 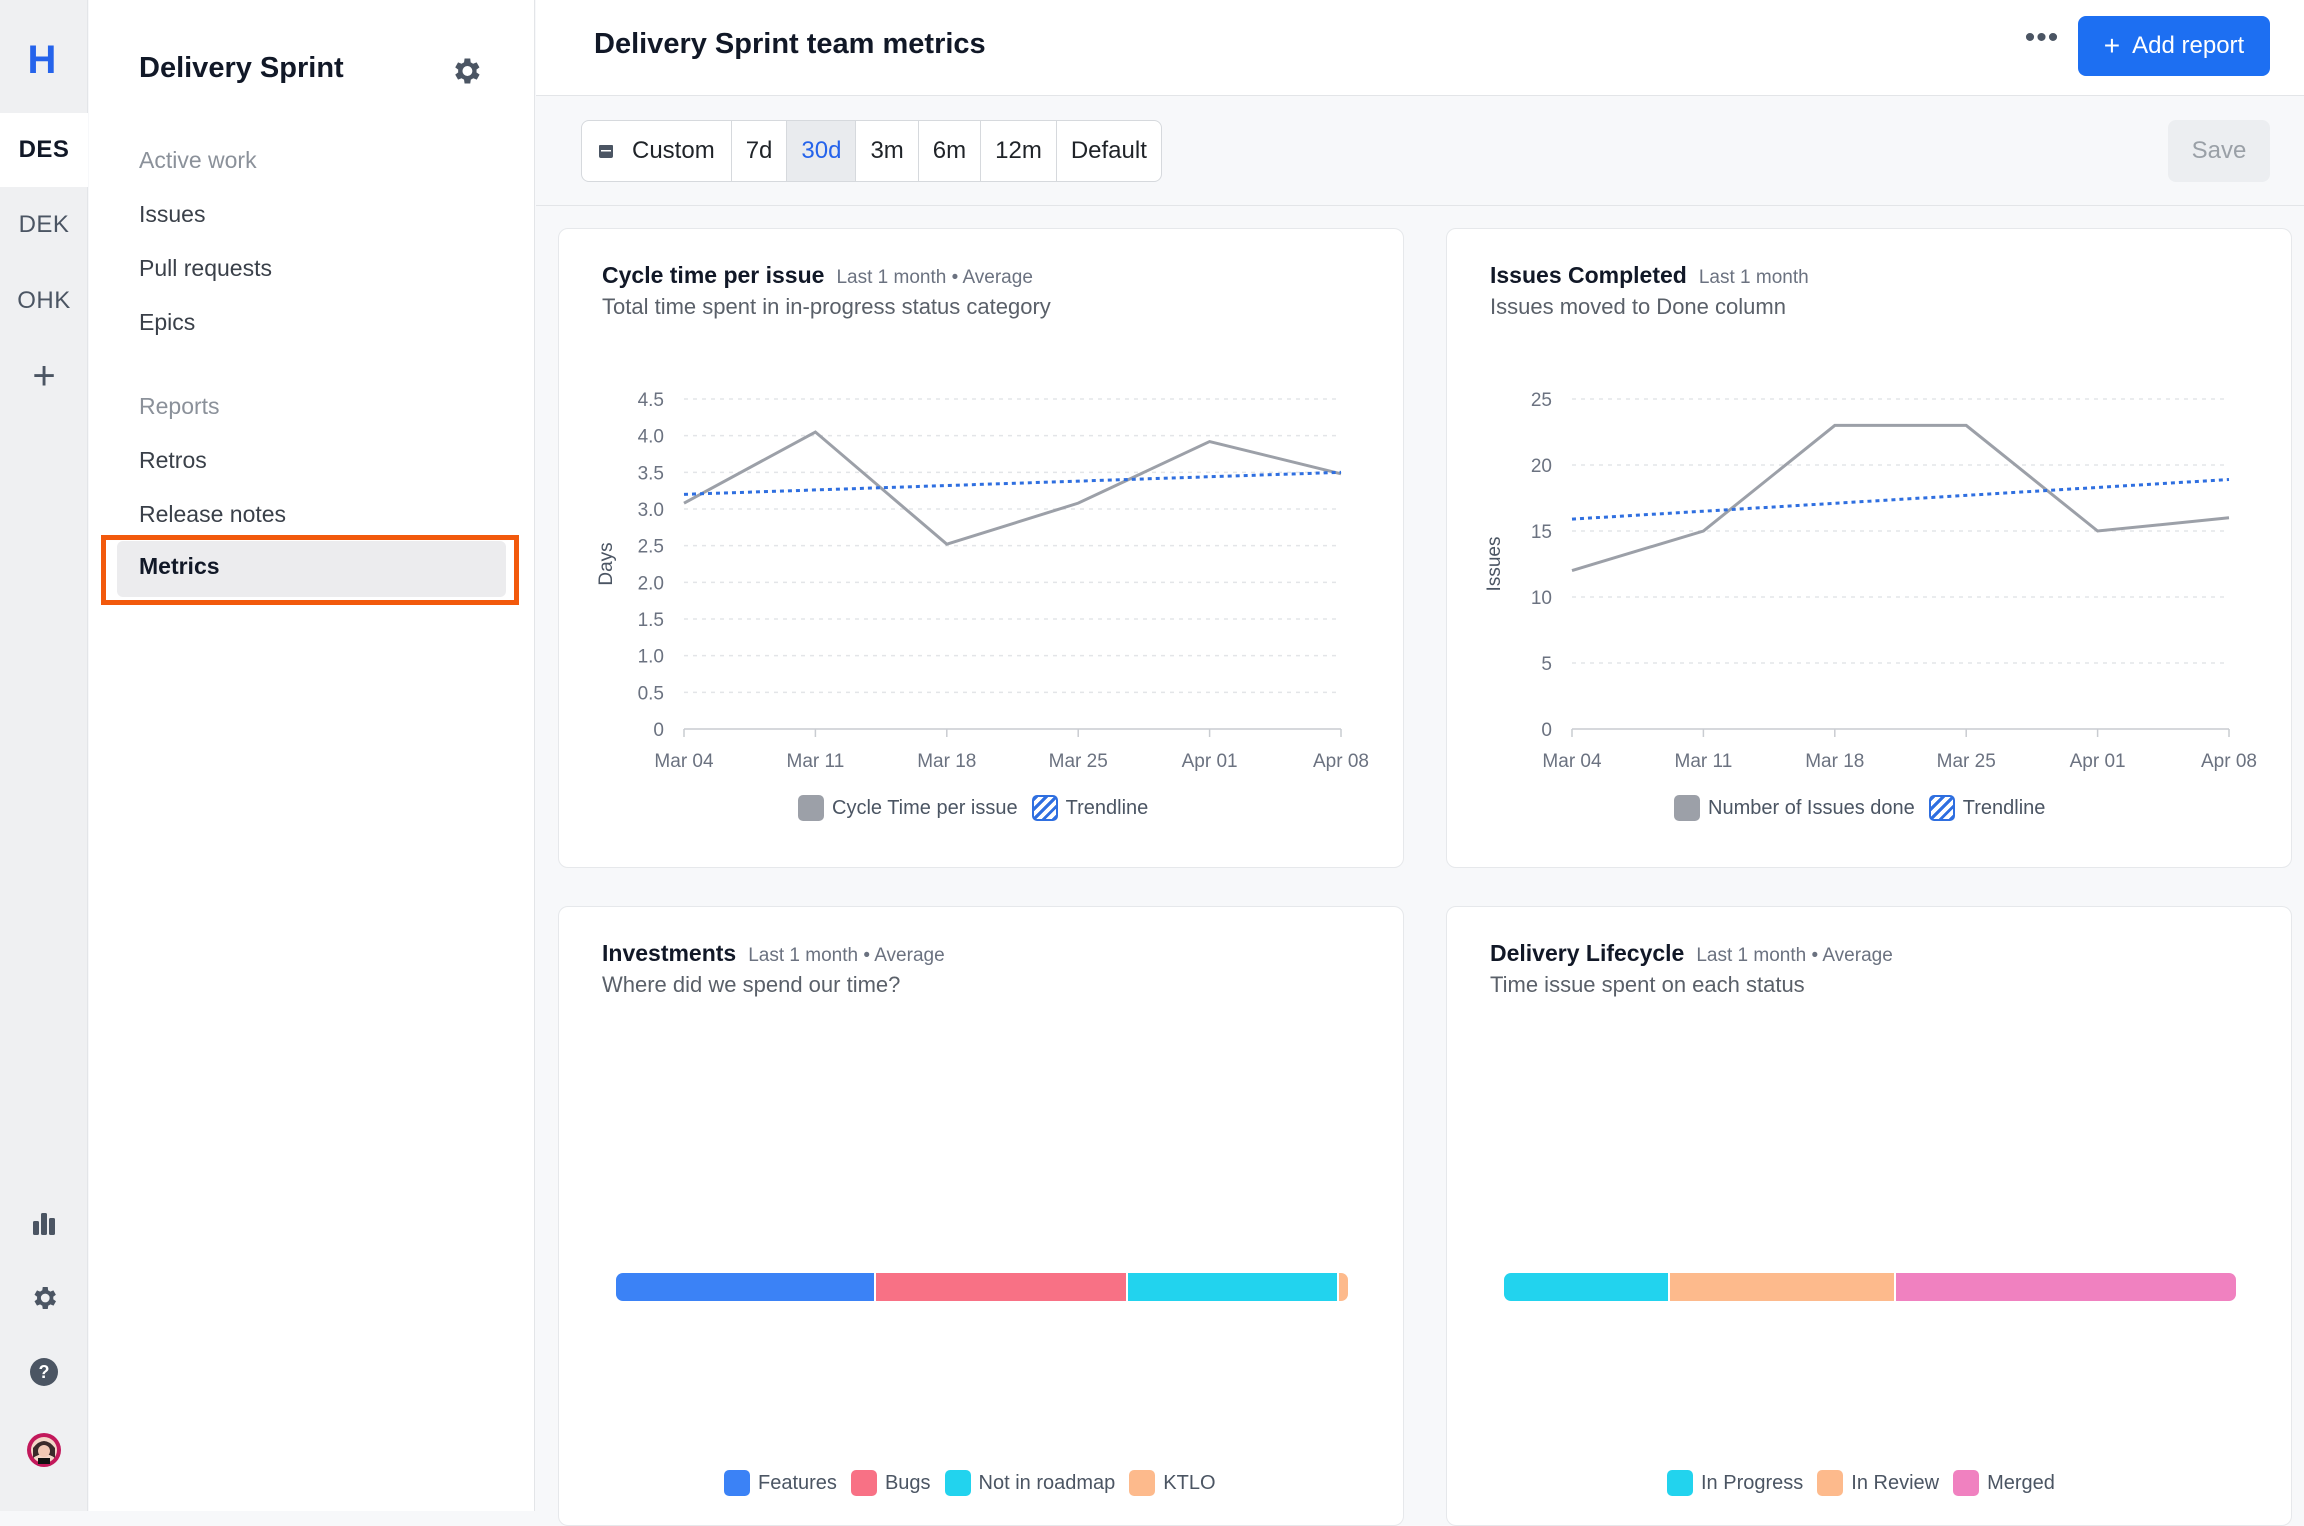 What do you see at coordinates (1811, 808) in the screenshot?
I see `legend-label: Number of Issues done` at bounding box center [1811, 808].